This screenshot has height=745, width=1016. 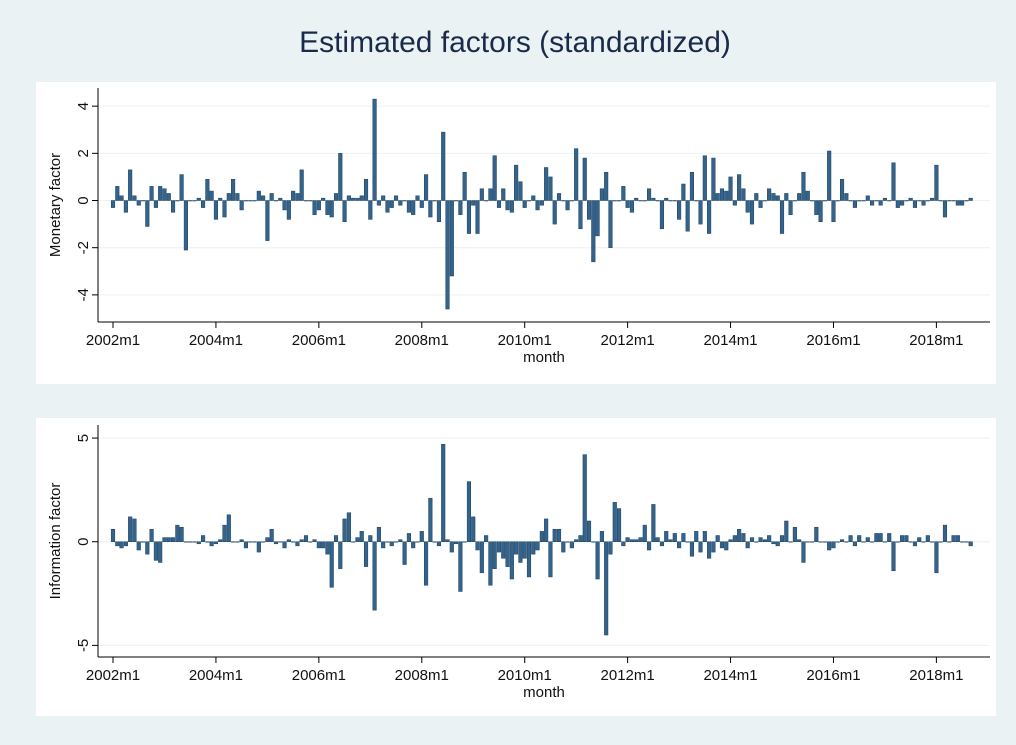 I want to click on x-tick-label: 2006m1, so click(x=319, y=675).